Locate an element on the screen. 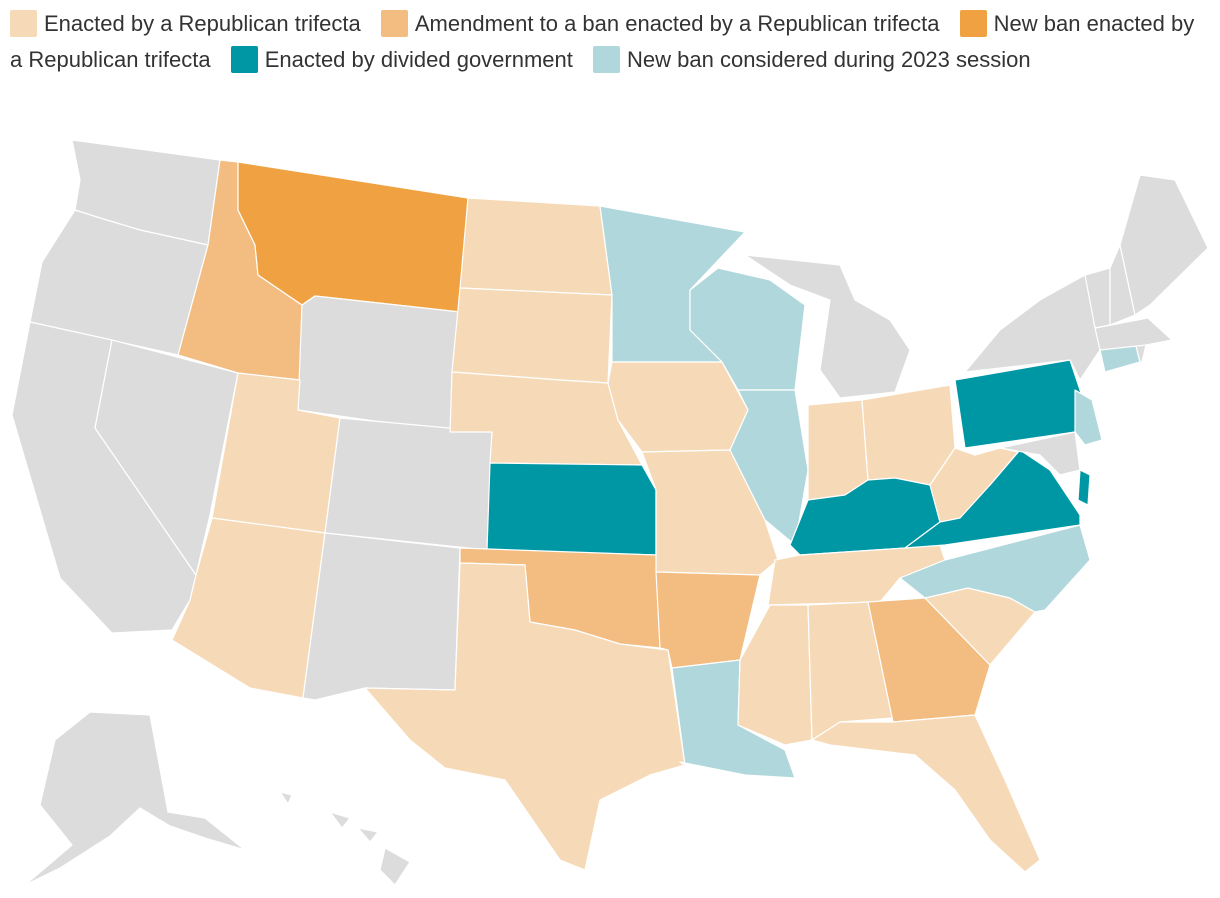 The image size is (1220, 898). state-nm is located at coordinates (381, 616).